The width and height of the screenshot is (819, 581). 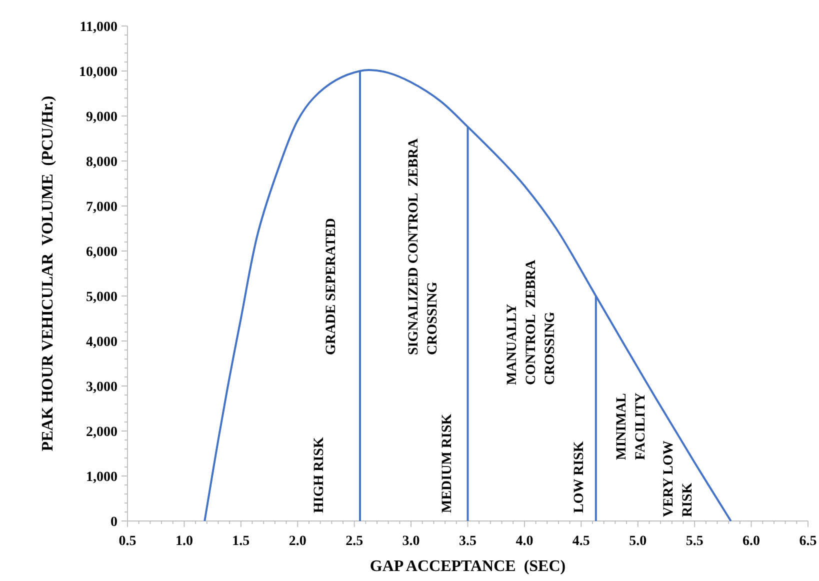 I want to click on y-tick-label: 2,000, so click(x=102, y=432).